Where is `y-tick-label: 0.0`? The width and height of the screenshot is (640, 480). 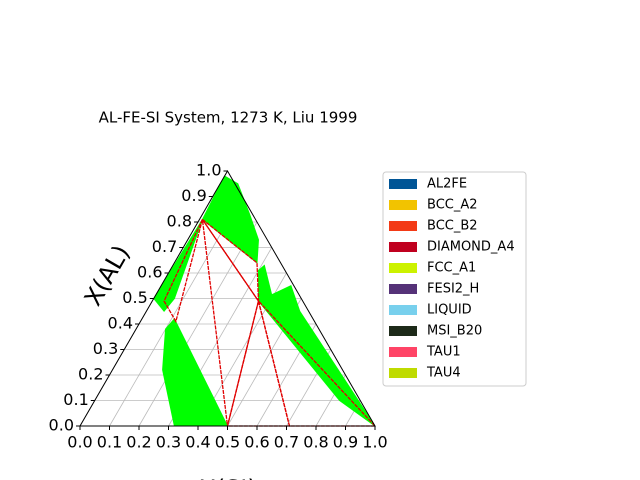 y-tick-label: 0.0 is located at coordinates (61, 425).